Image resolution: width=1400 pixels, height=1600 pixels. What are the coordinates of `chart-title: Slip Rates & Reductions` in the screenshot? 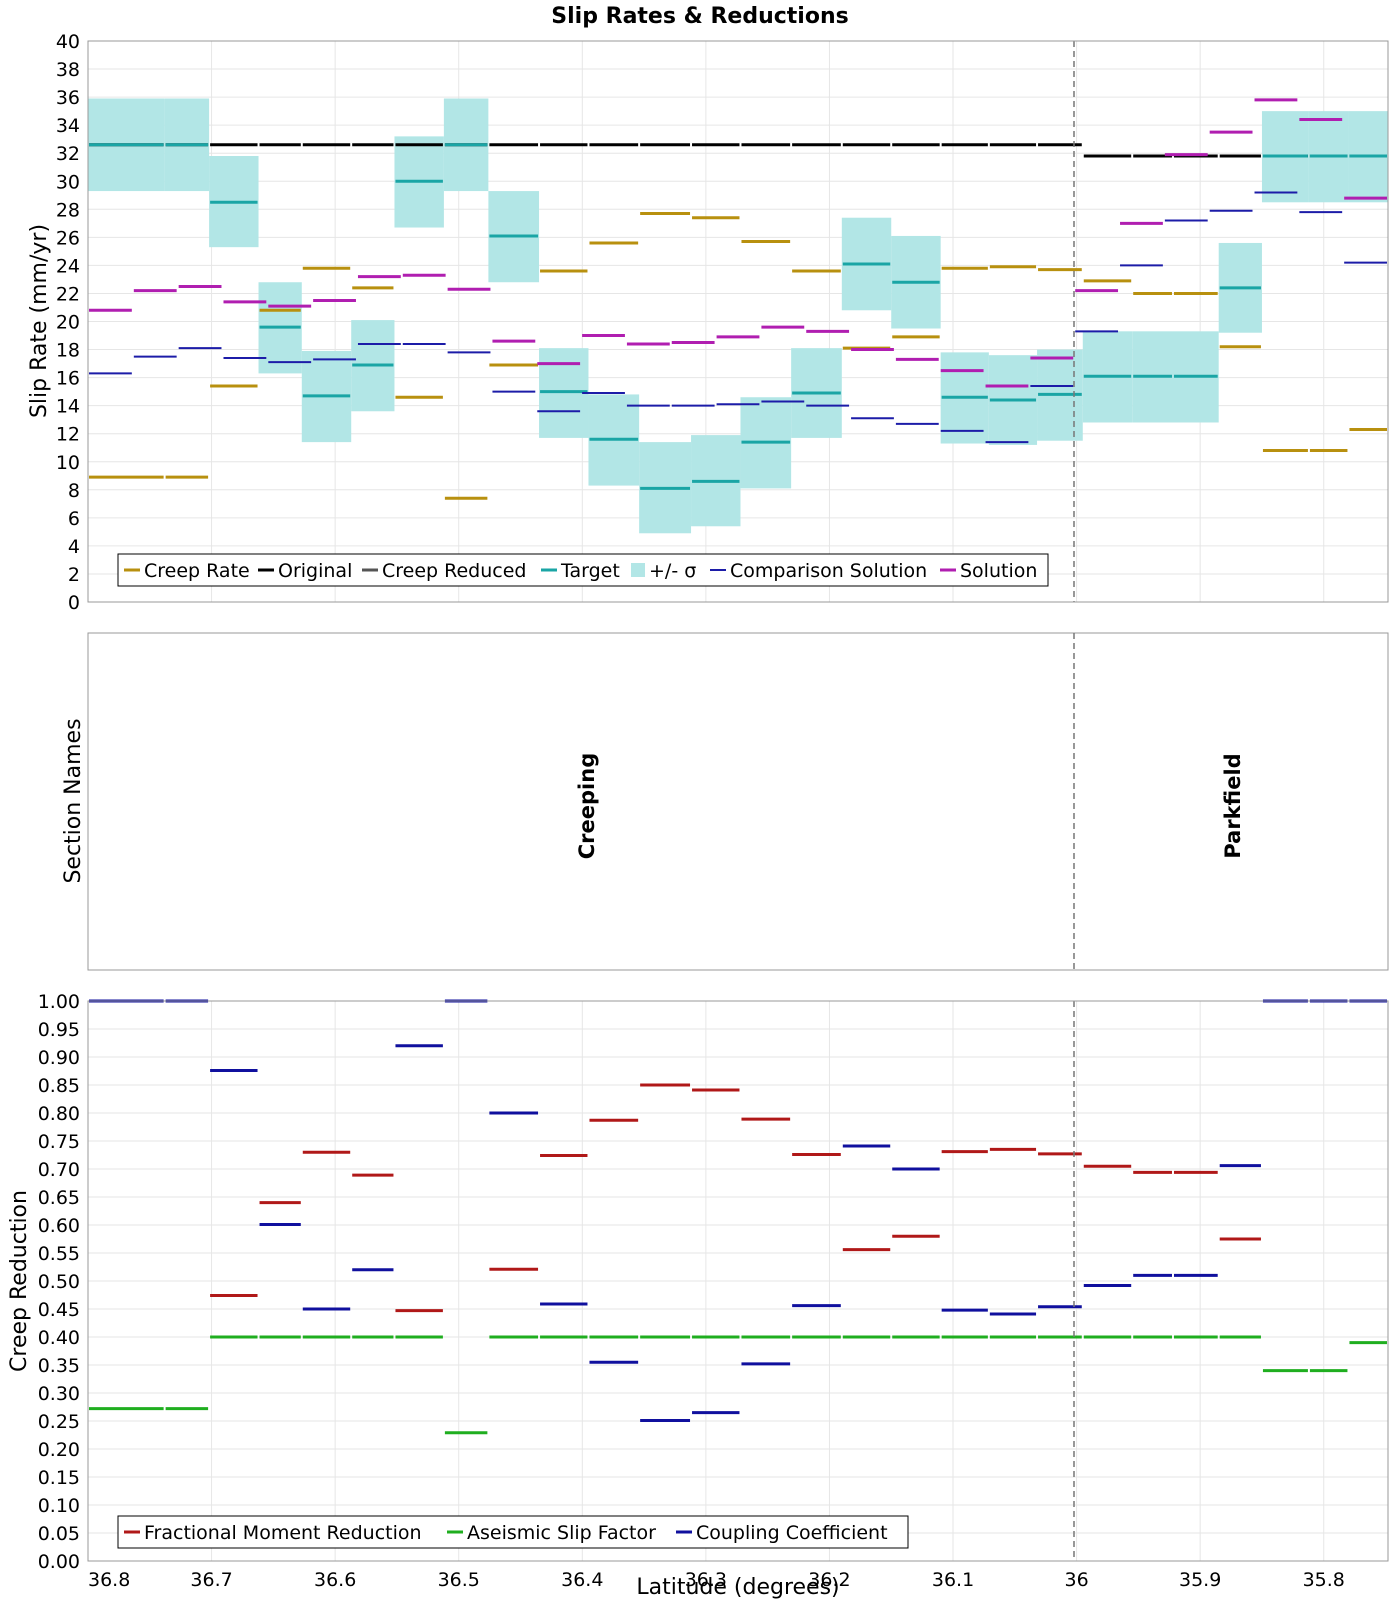 It's located at (699, 16).